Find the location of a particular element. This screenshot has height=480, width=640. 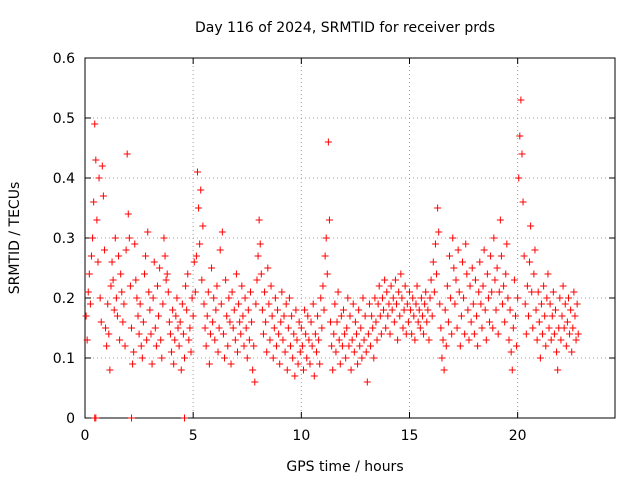

x-tick-label: 0 is located at coordinates (85, 436).